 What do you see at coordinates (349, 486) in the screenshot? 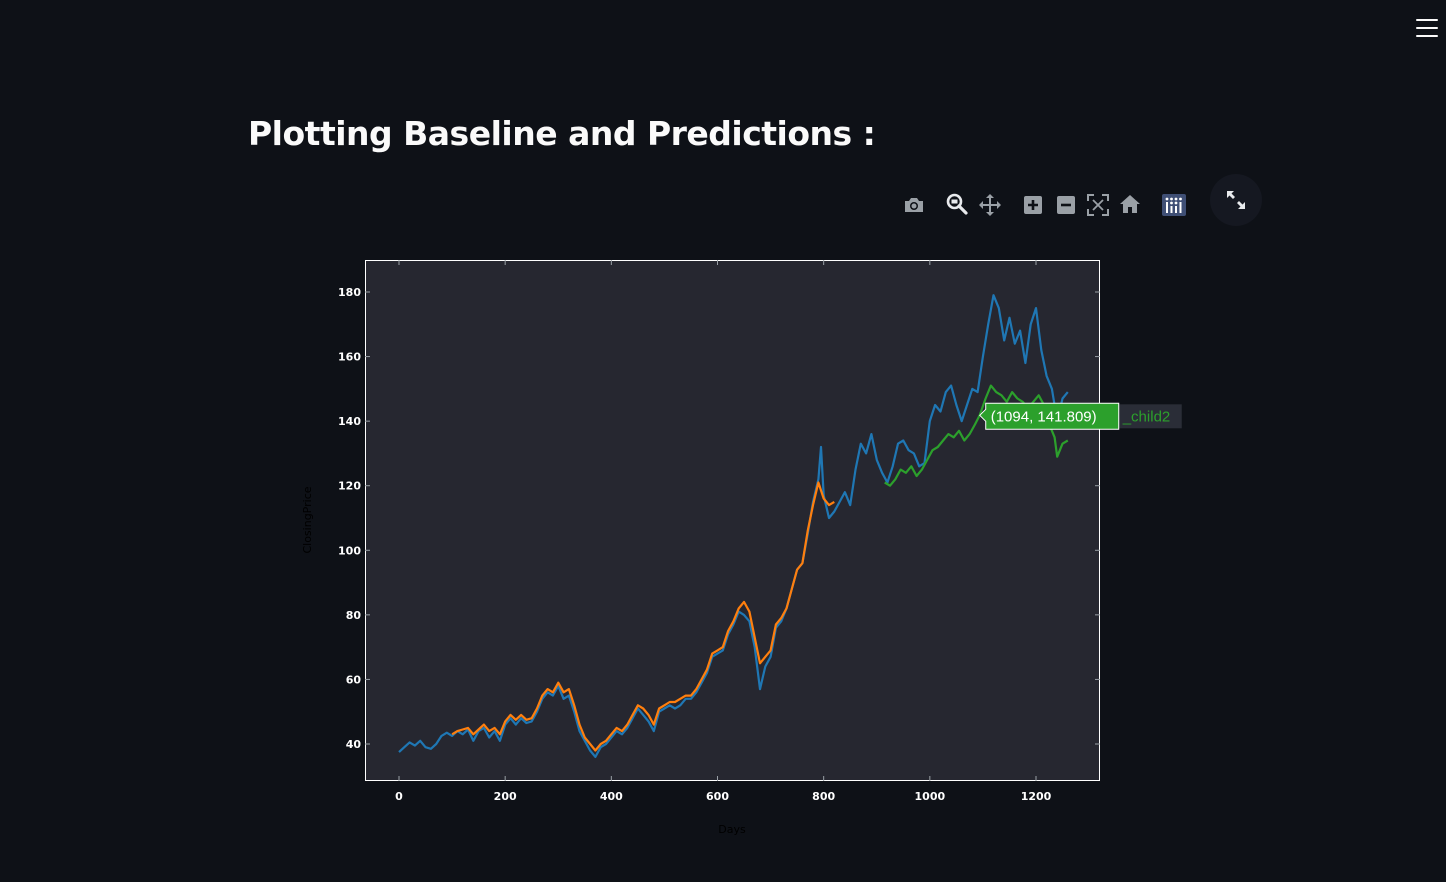
I see `y-tick-label: 120` at bounding box center [349, 486].